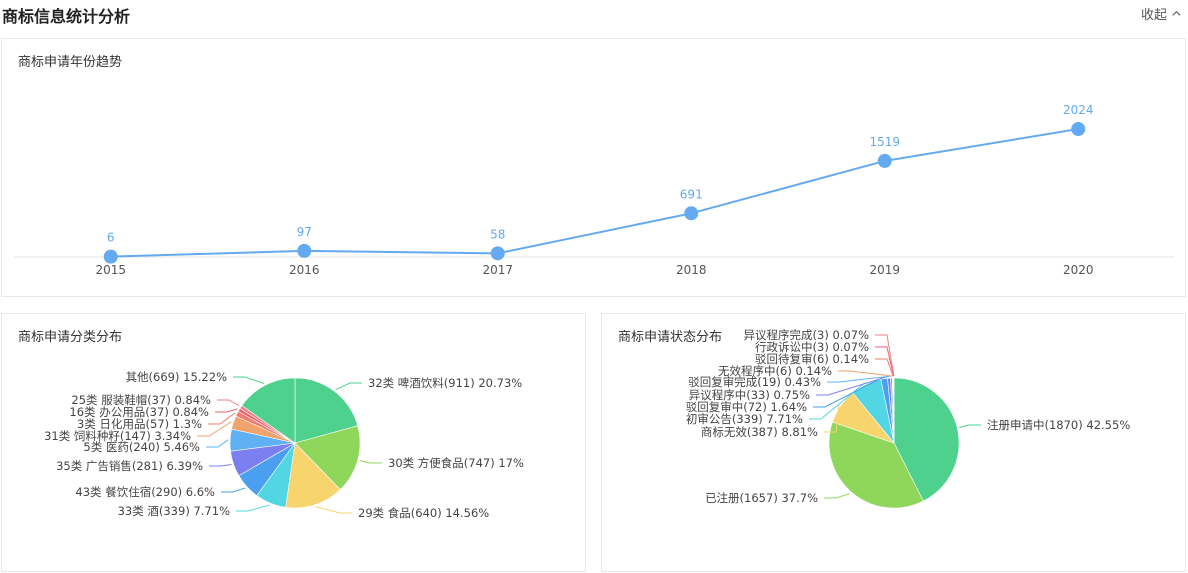 The height and width of the screenshot is (573, 1188). What do you see at coordinates (691, 194) in the screenshot?
I see `data-label: 691` at bounding box center [691, 194].